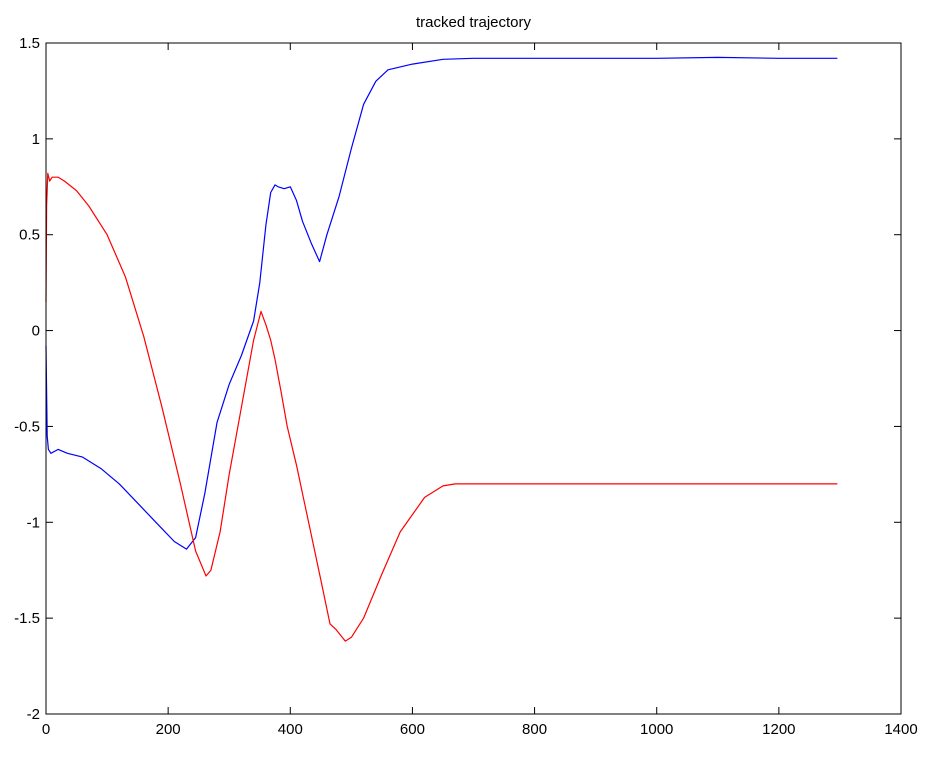  I want to click on y-tick-label: 0.5, so click(29, 235).